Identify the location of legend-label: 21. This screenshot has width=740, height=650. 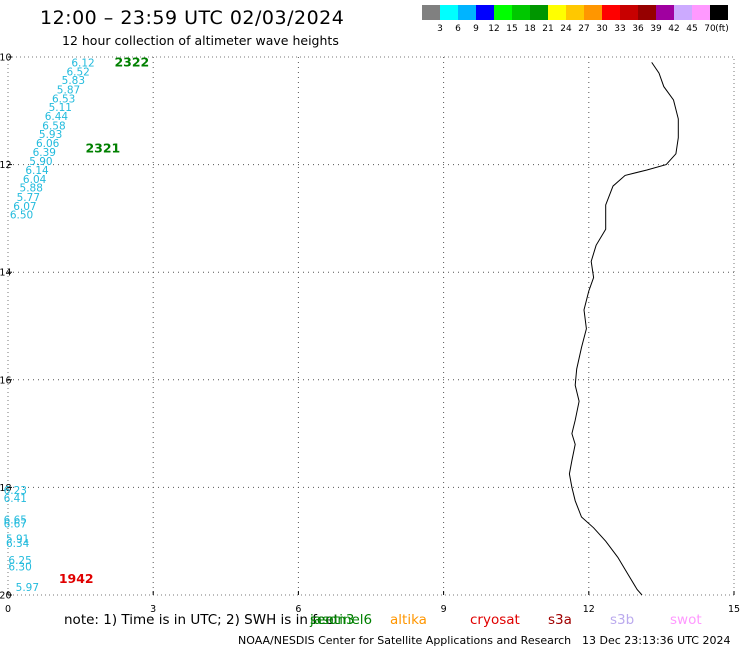
(548, 29).